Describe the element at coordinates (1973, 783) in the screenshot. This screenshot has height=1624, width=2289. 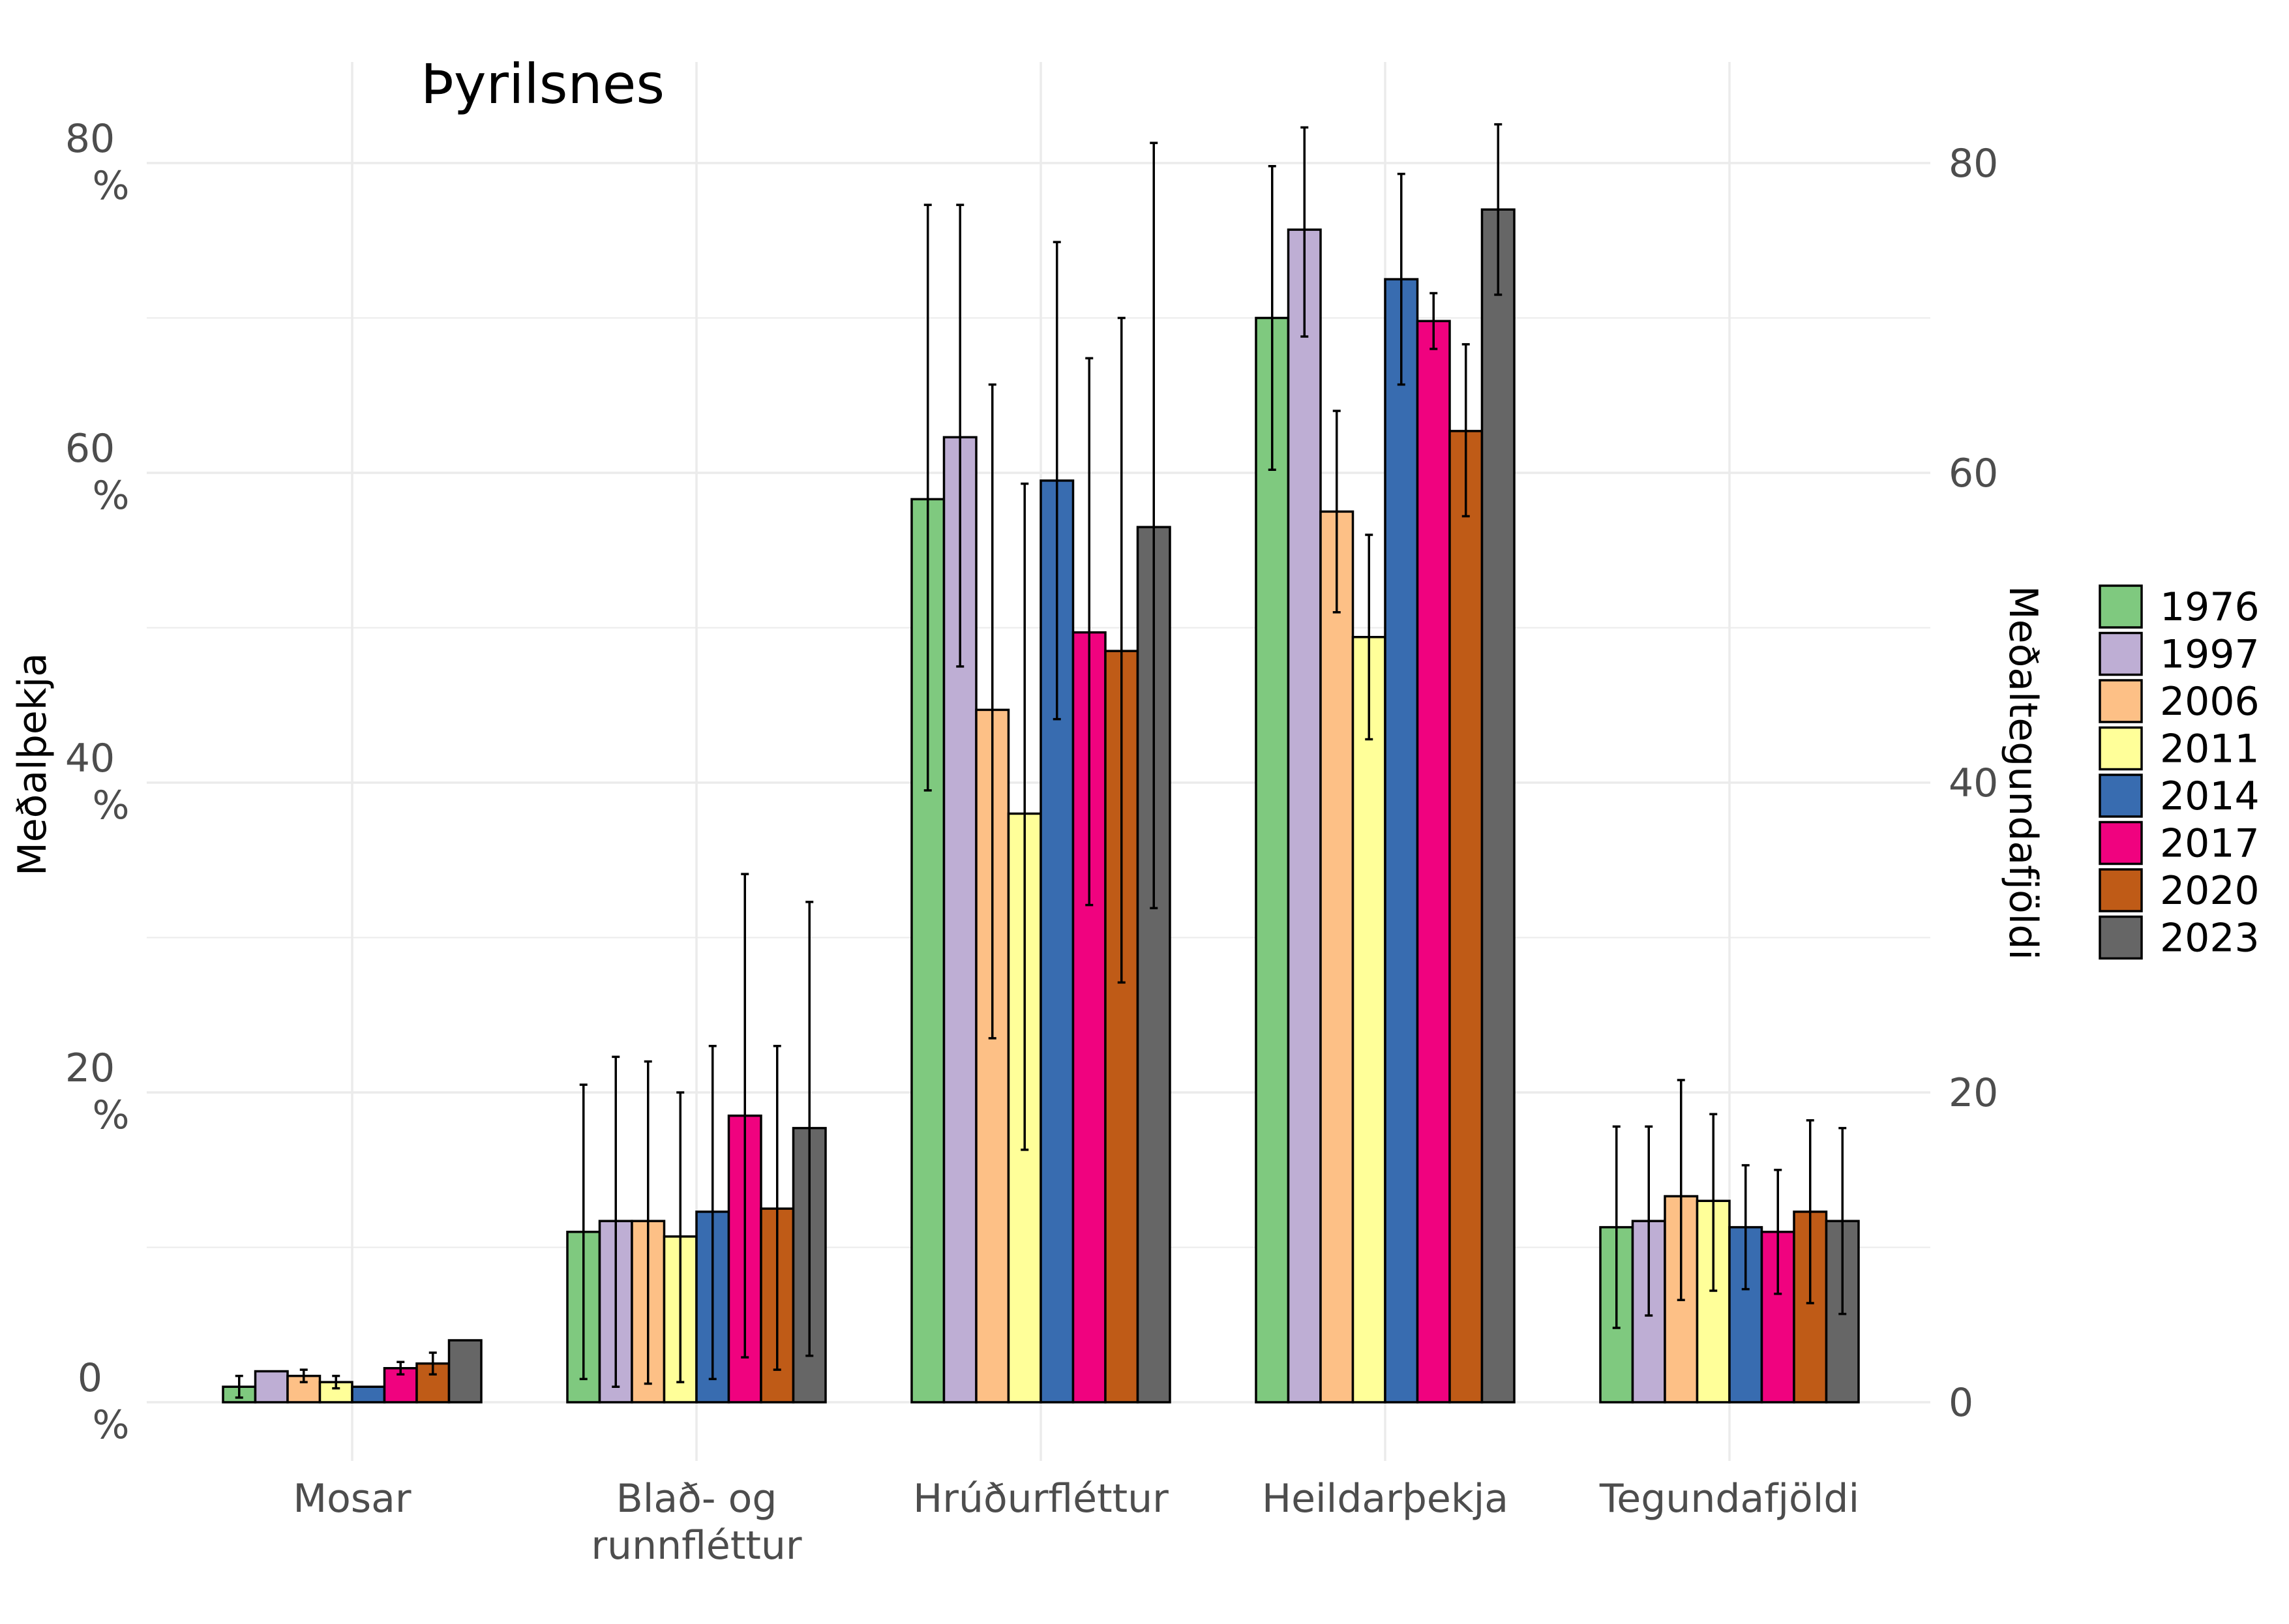
I see `y2-tick-label: 40` at that location.